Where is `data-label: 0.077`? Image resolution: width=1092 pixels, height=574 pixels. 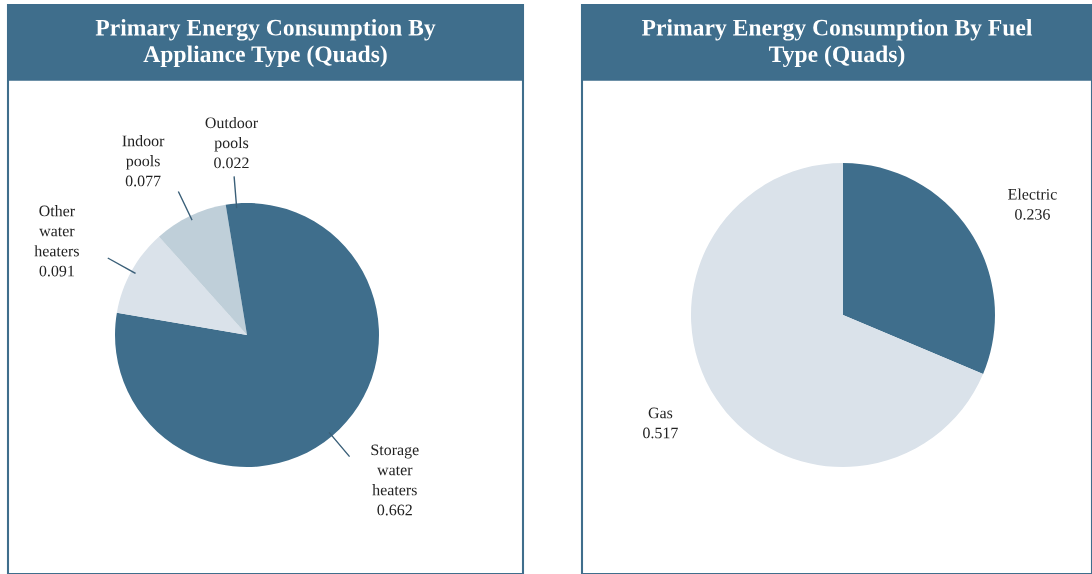 data-label: 0.077 is located at coordinates (143, 181).